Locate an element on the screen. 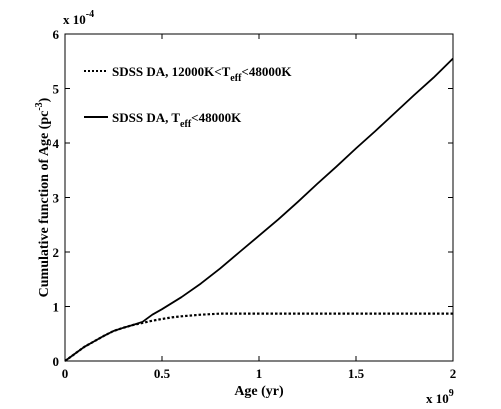  legend-label-solid: SDSS DA, Teff<48000K is located at coordinates (177, 120).